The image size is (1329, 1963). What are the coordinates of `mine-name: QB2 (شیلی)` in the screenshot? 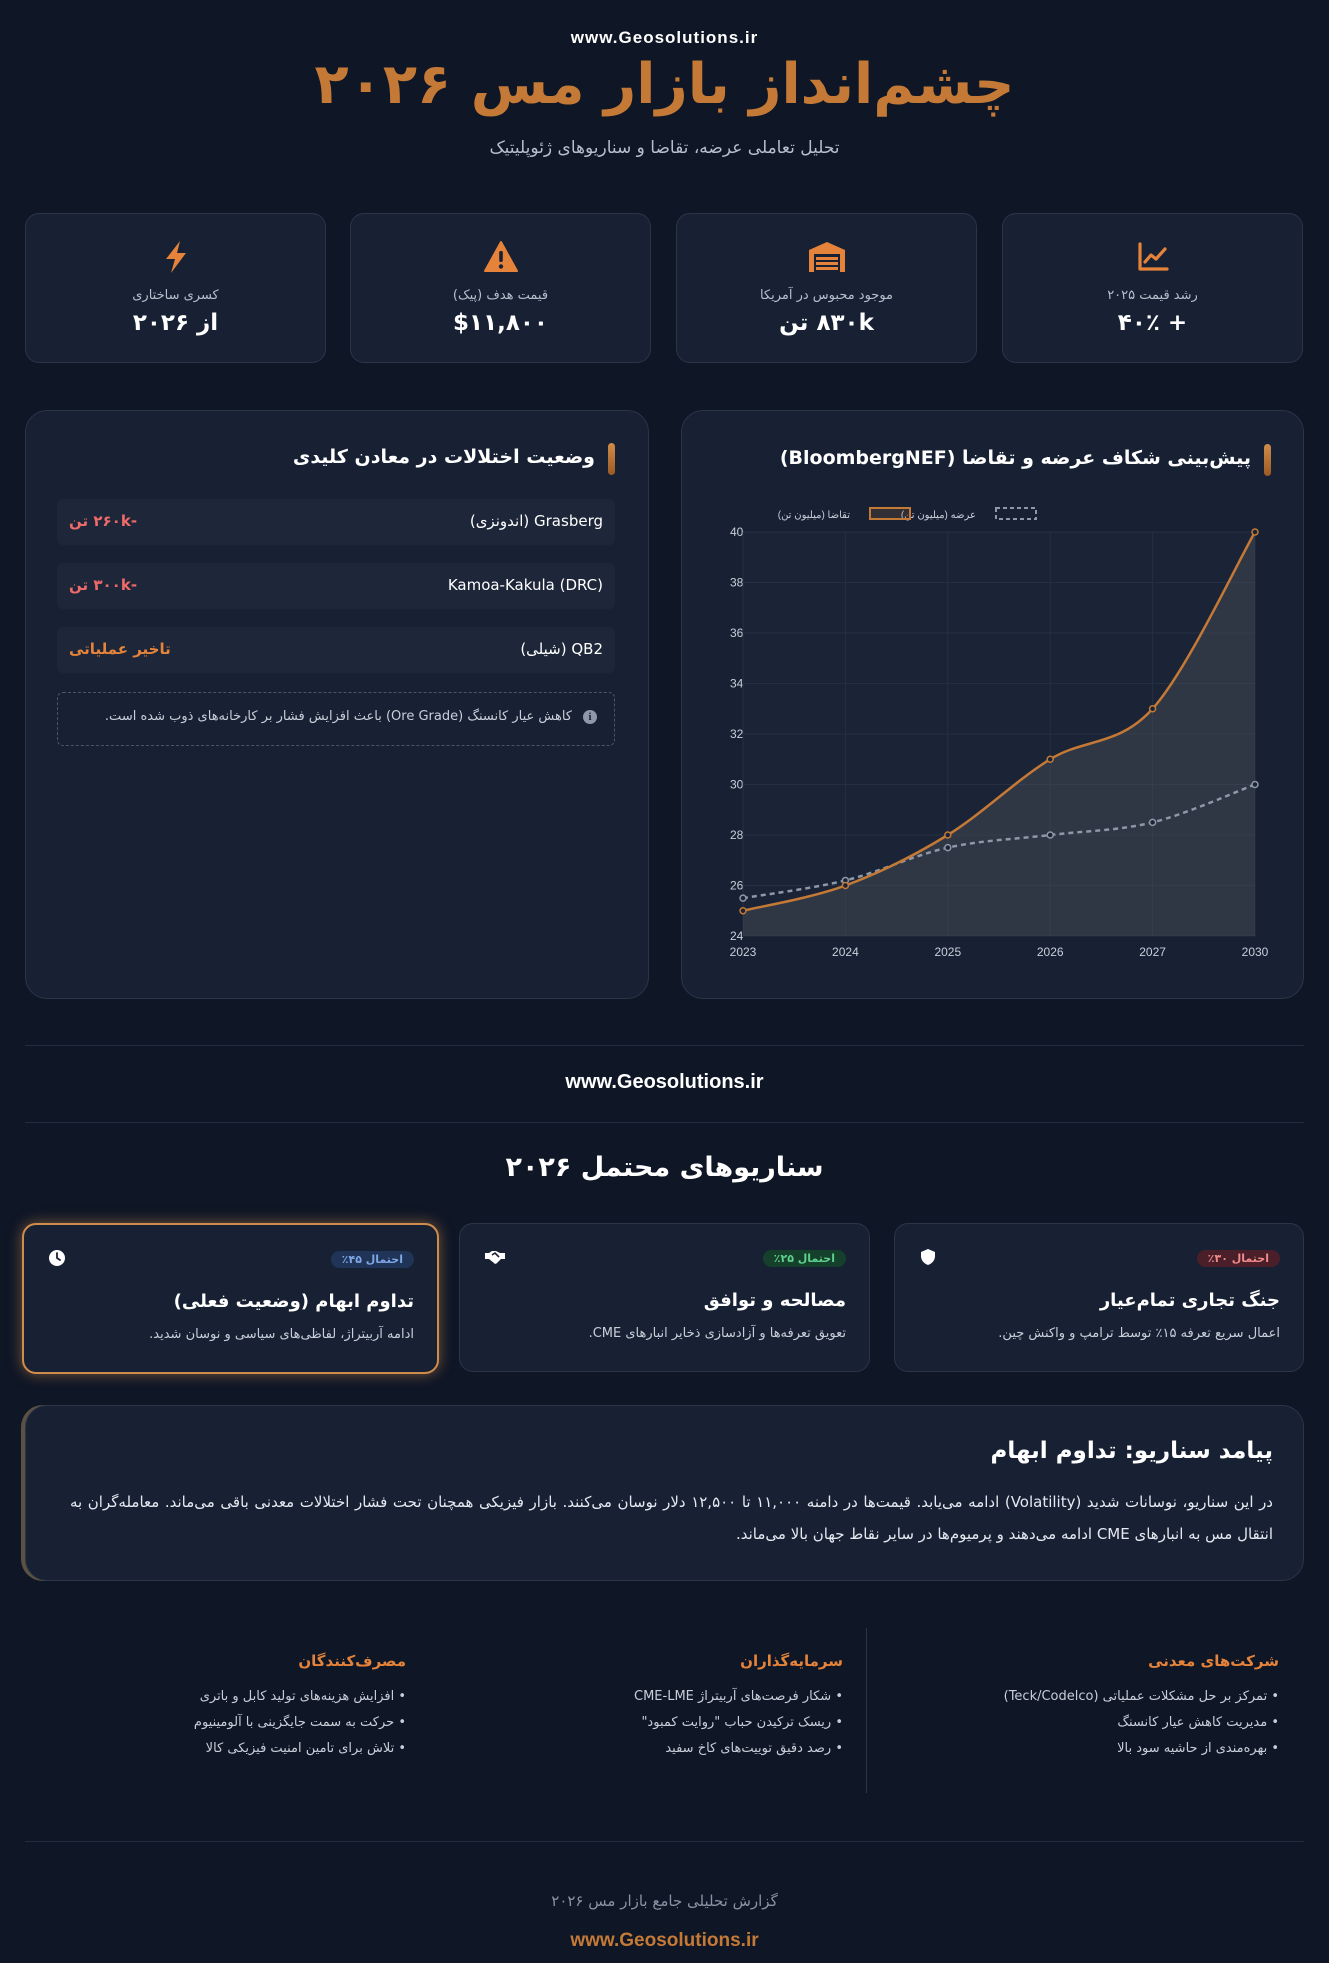 It's located at (561, 649).